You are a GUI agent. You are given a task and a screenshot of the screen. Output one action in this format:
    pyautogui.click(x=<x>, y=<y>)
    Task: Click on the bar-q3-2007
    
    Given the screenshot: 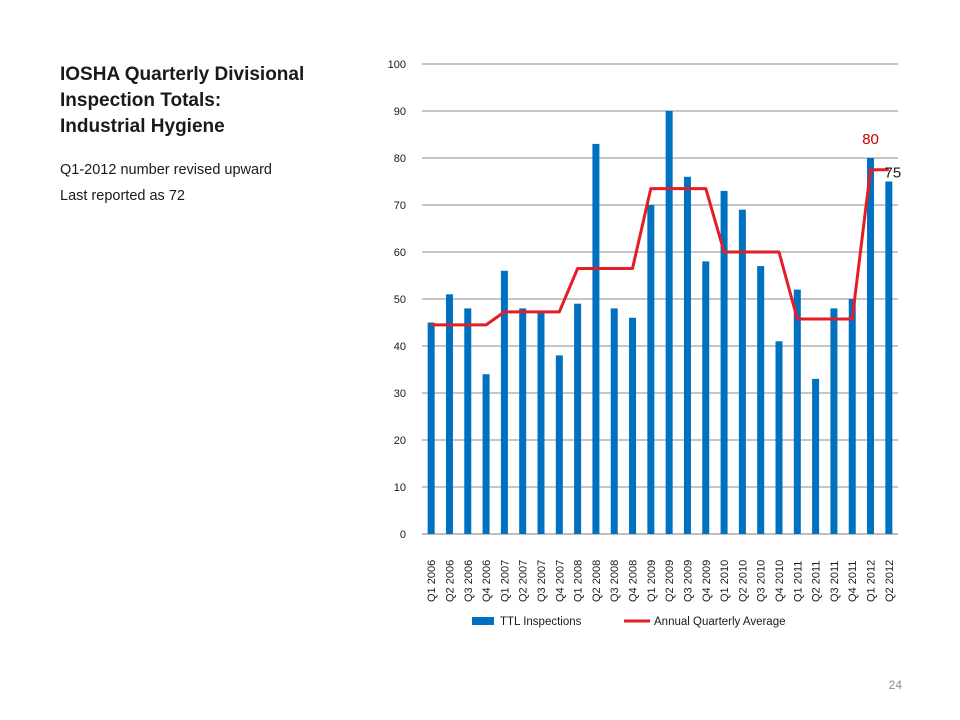 What is the action you would take?
    pyautogui.click(x=541, y=423)
    